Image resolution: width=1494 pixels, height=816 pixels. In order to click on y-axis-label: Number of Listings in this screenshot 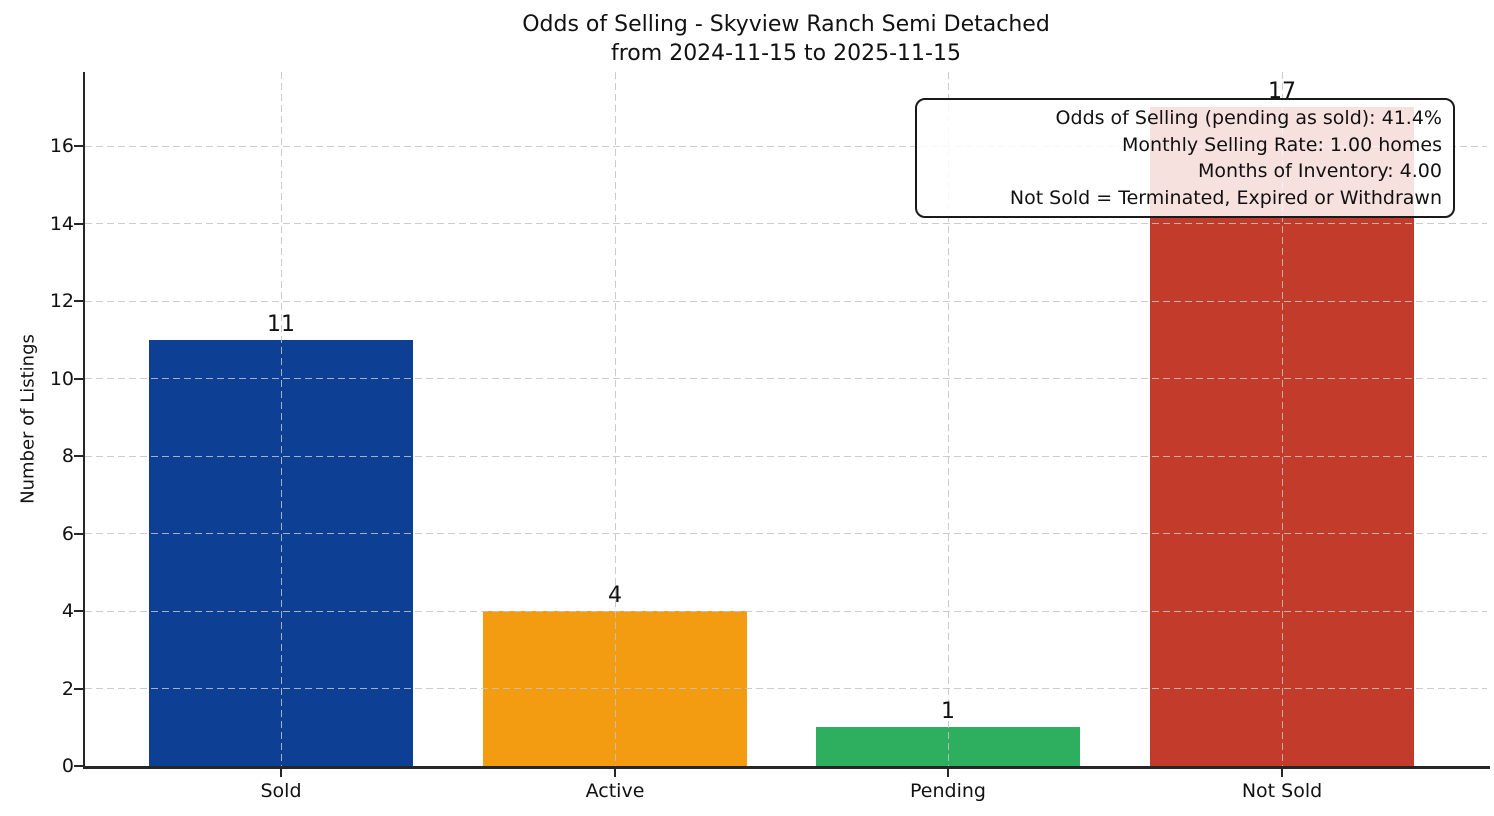, I will do `click(28, 419)`.